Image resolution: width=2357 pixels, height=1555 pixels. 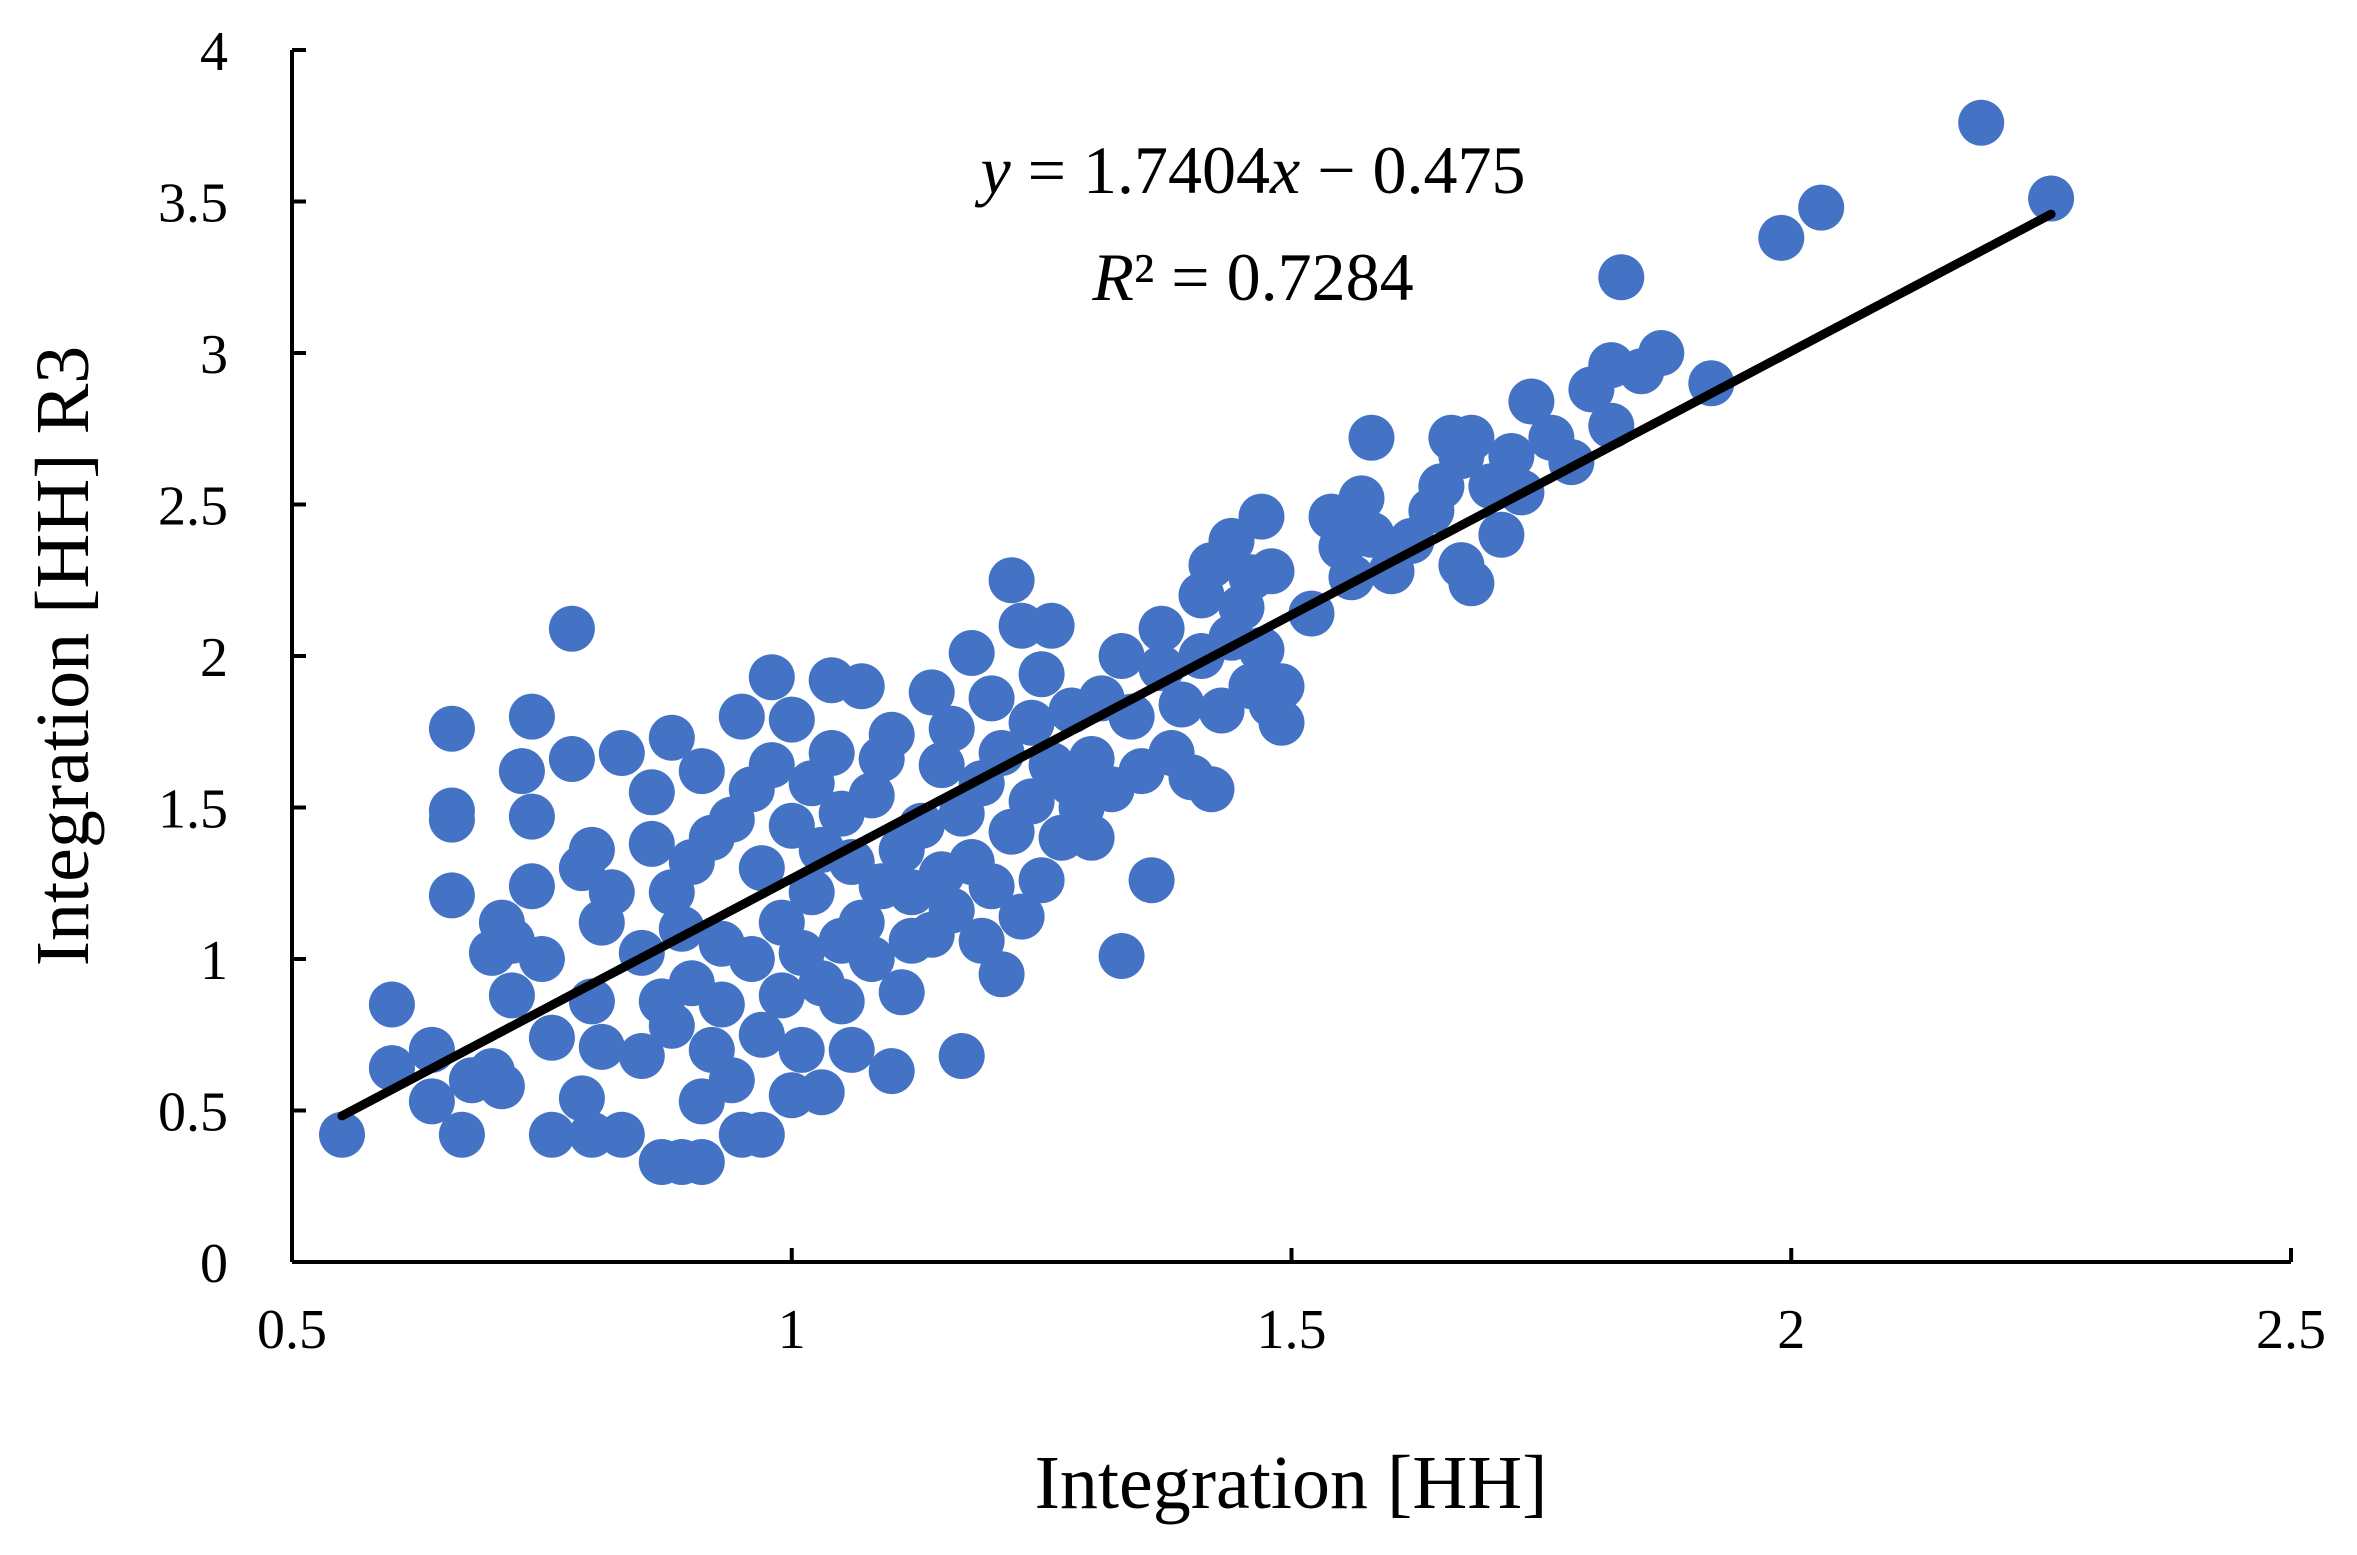 What do you see at coordinates (1292, 1330) in the screenshot?
I see `x-tick-label: 1.5` at bounding box center [1292, 1330].